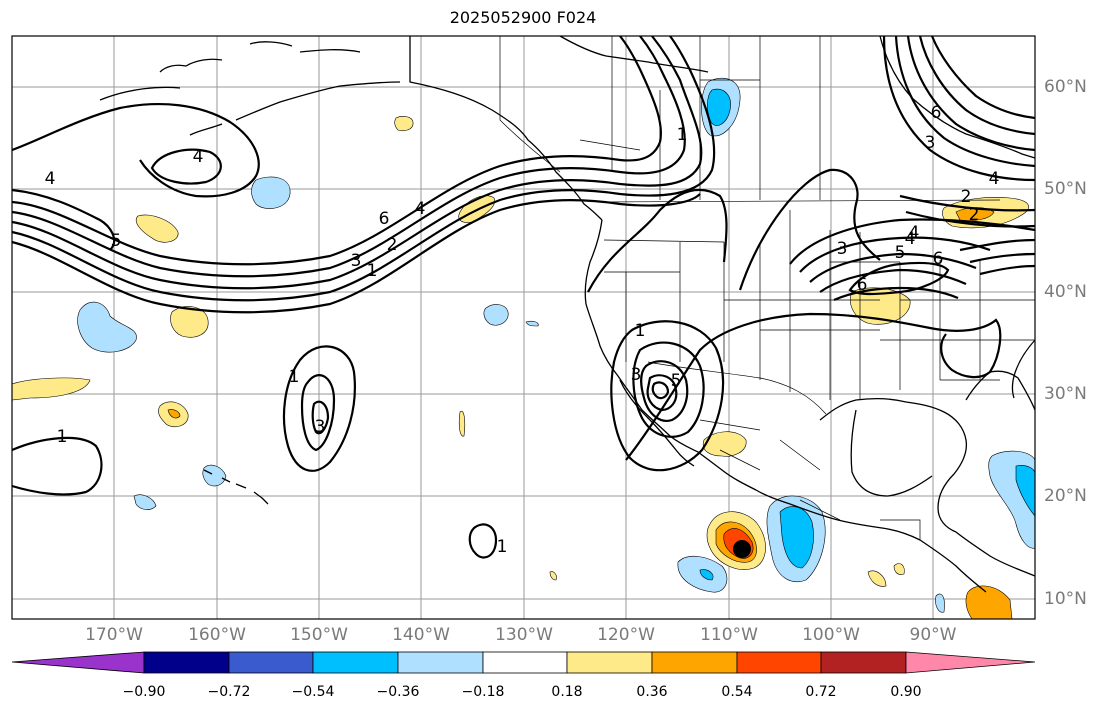 The height and width of the screenshot is (712, 1105). I want to click on colorbar-tick-label: −0.90, so click(144, 692).